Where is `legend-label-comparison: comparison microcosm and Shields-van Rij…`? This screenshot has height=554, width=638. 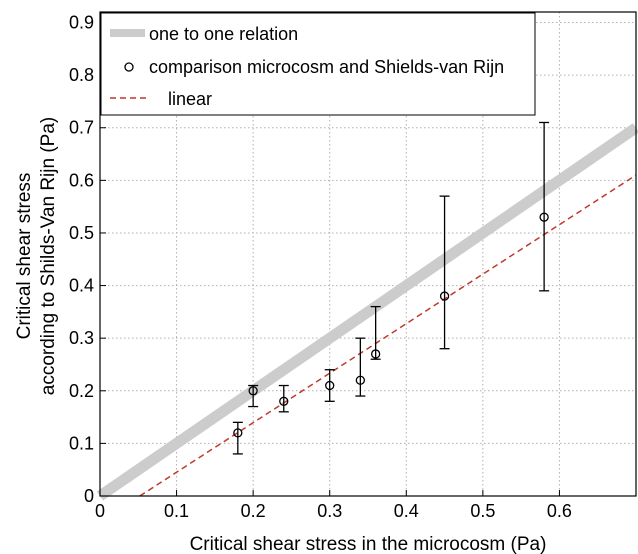 legend-label-comparison: comparison microcosm and Shields-van Rij… is located at coordinates (326, 67).